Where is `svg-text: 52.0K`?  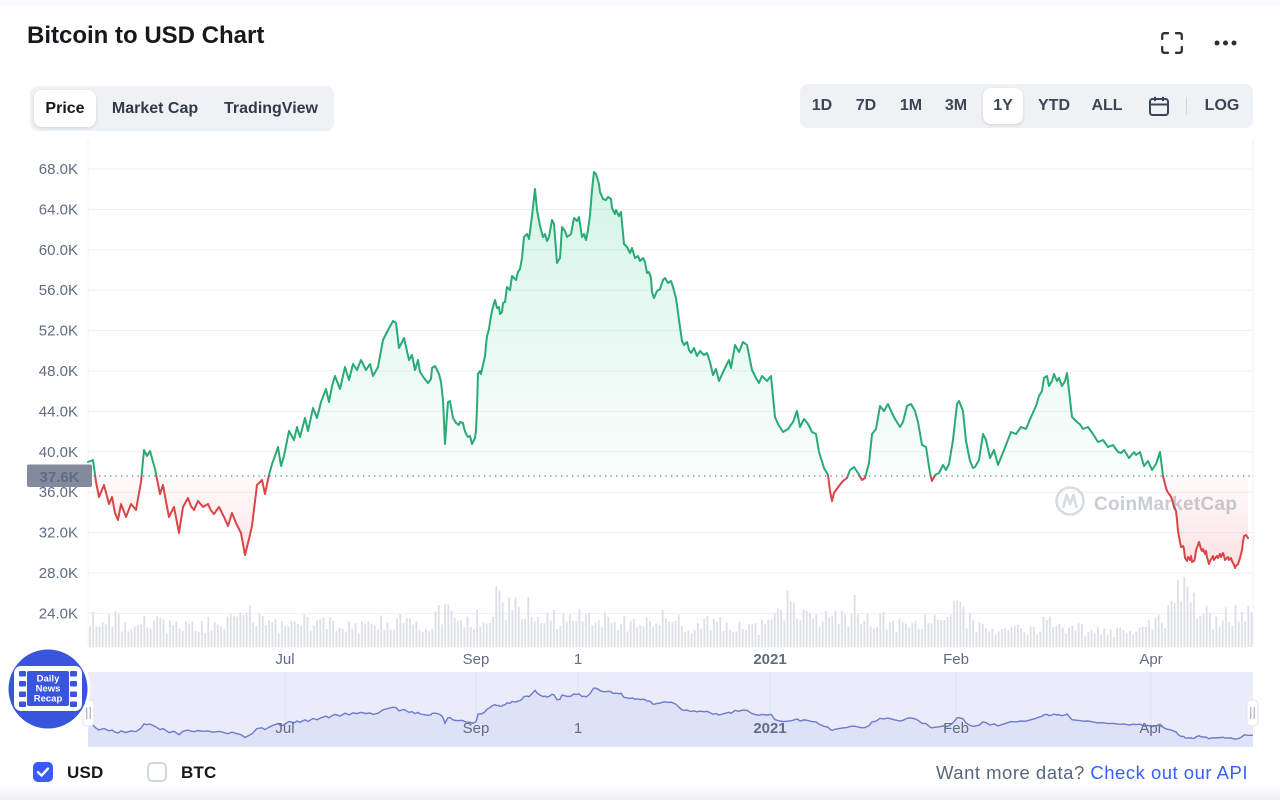 svg-text: 52.0K is located at coordinates (58, 331).